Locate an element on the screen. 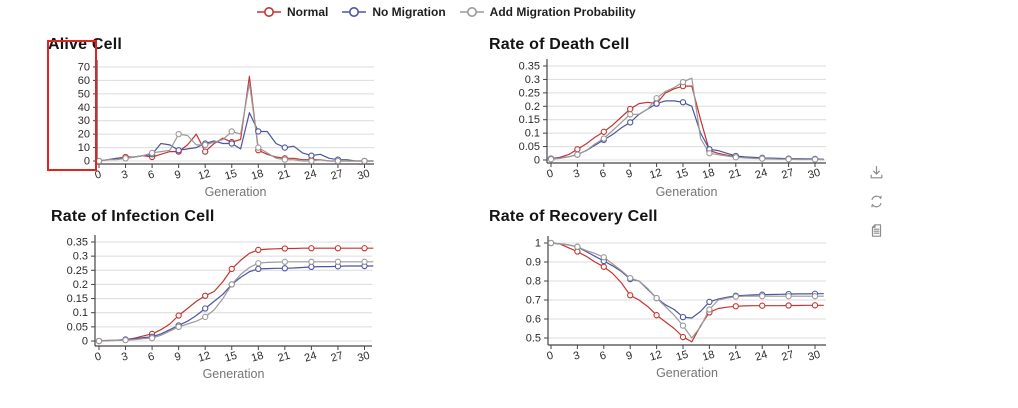 This screenshot has width=1018, height=408. svg-text: 0.6 is located at coordinates (533, 320).